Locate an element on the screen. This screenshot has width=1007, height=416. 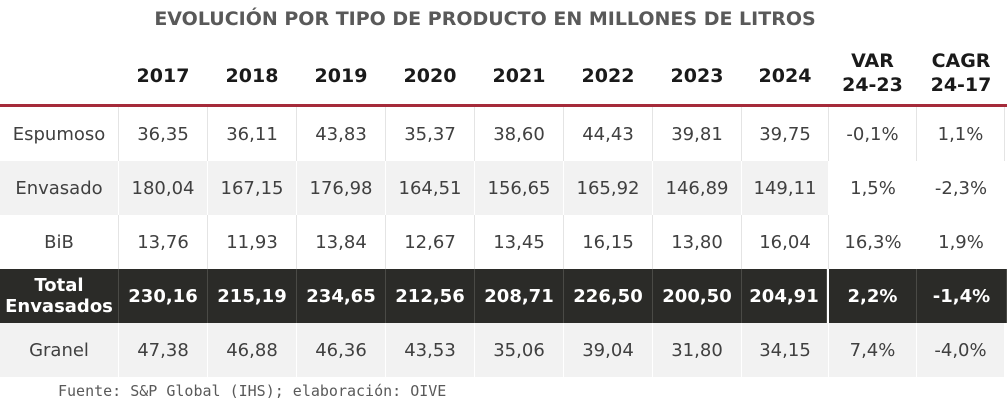
cagr-cell: -1,4% is located at coordinates (962, 296).